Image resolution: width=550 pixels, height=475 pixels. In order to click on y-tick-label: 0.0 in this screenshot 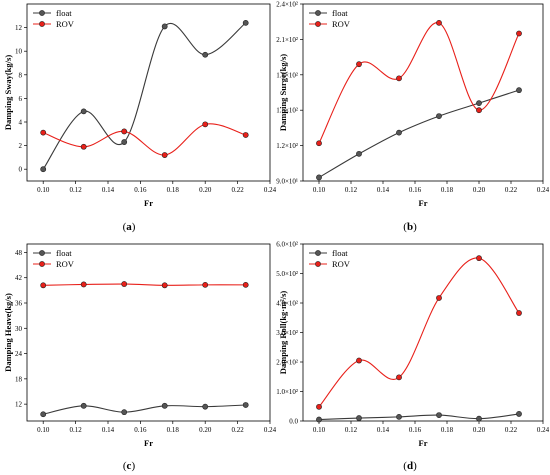, I will do `click(293, 422)`.